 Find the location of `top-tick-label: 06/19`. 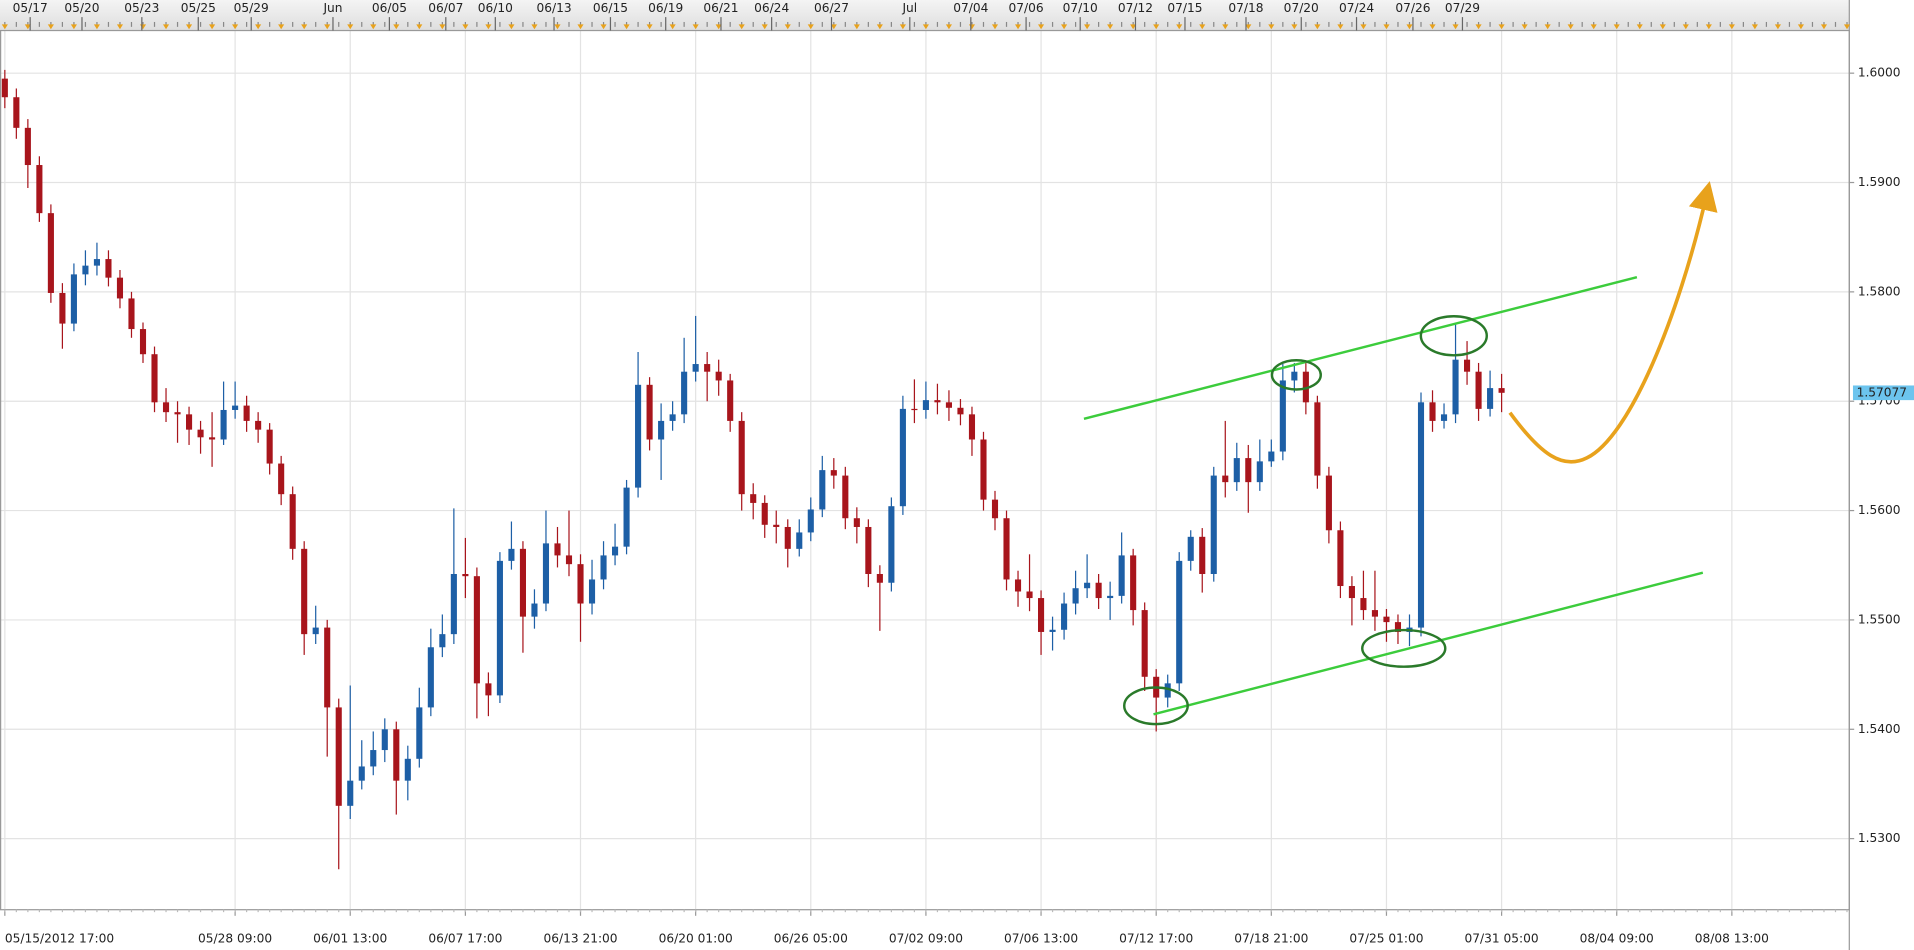

top-tick-label: 06/19 is located at coordinates (665, 8).